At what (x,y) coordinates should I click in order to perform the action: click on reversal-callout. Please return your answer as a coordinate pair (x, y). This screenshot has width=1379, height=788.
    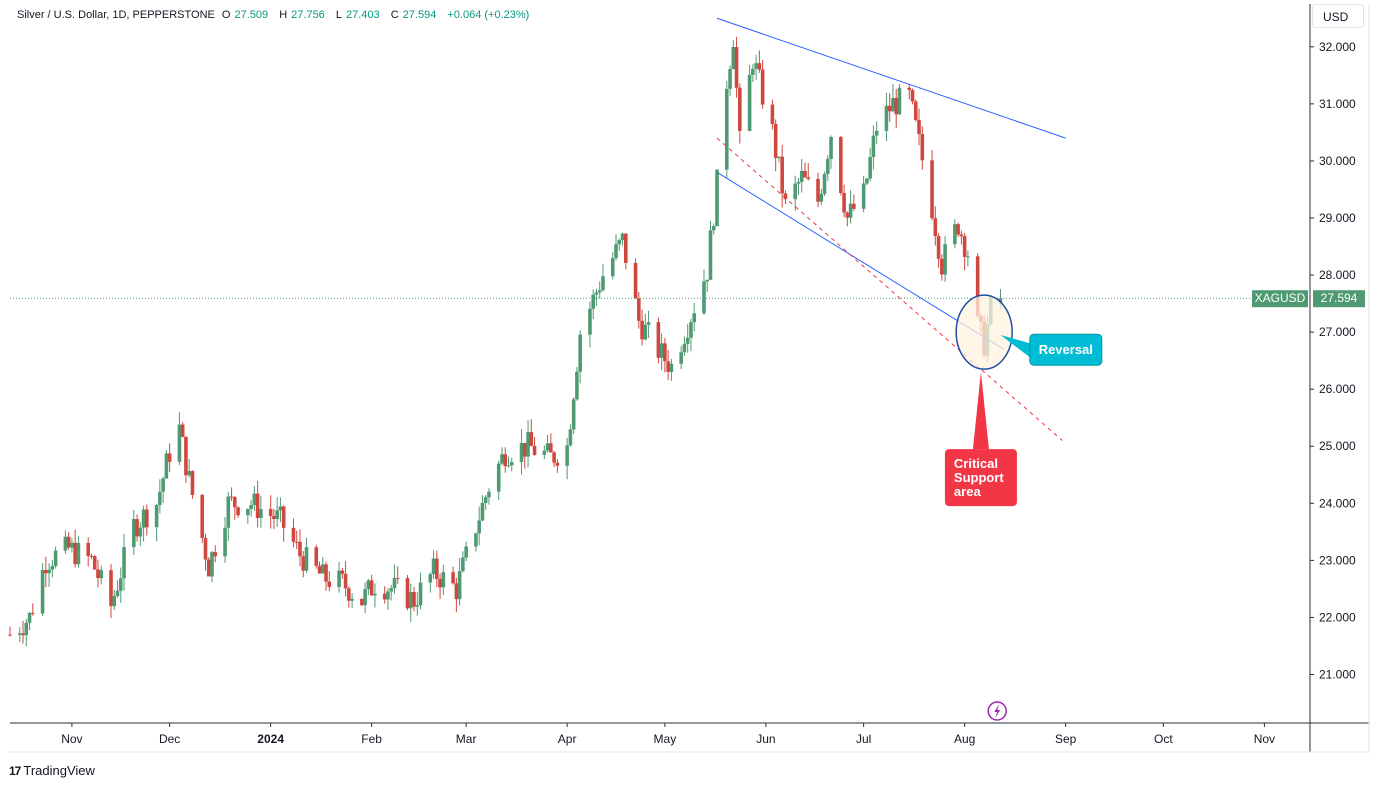
    Looking at the image, I should click on (1066, 349).